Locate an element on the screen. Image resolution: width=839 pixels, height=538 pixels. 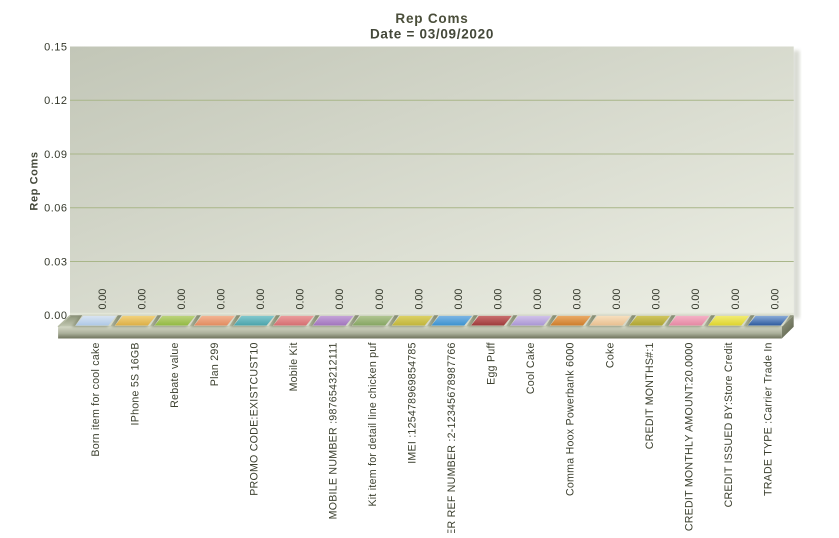
svg-text: Born item for cool cake is located at coordinates (96, 399).